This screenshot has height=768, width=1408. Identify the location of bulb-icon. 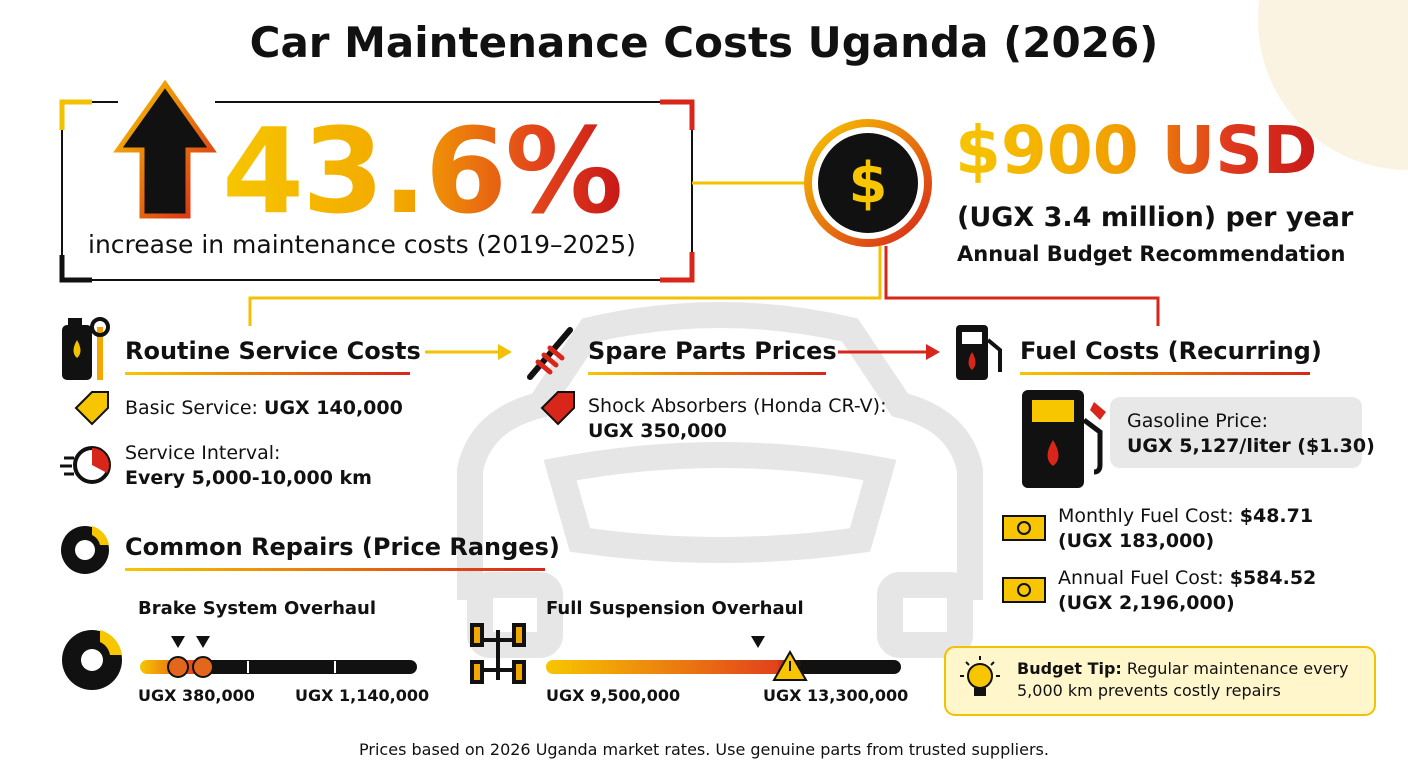
(980, 676).